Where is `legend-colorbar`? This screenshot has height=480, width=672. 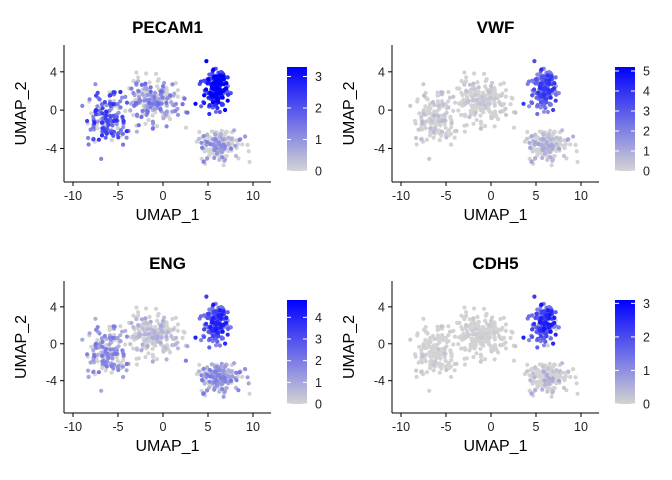 legend-colorbar is located at coordinates (625, 352).